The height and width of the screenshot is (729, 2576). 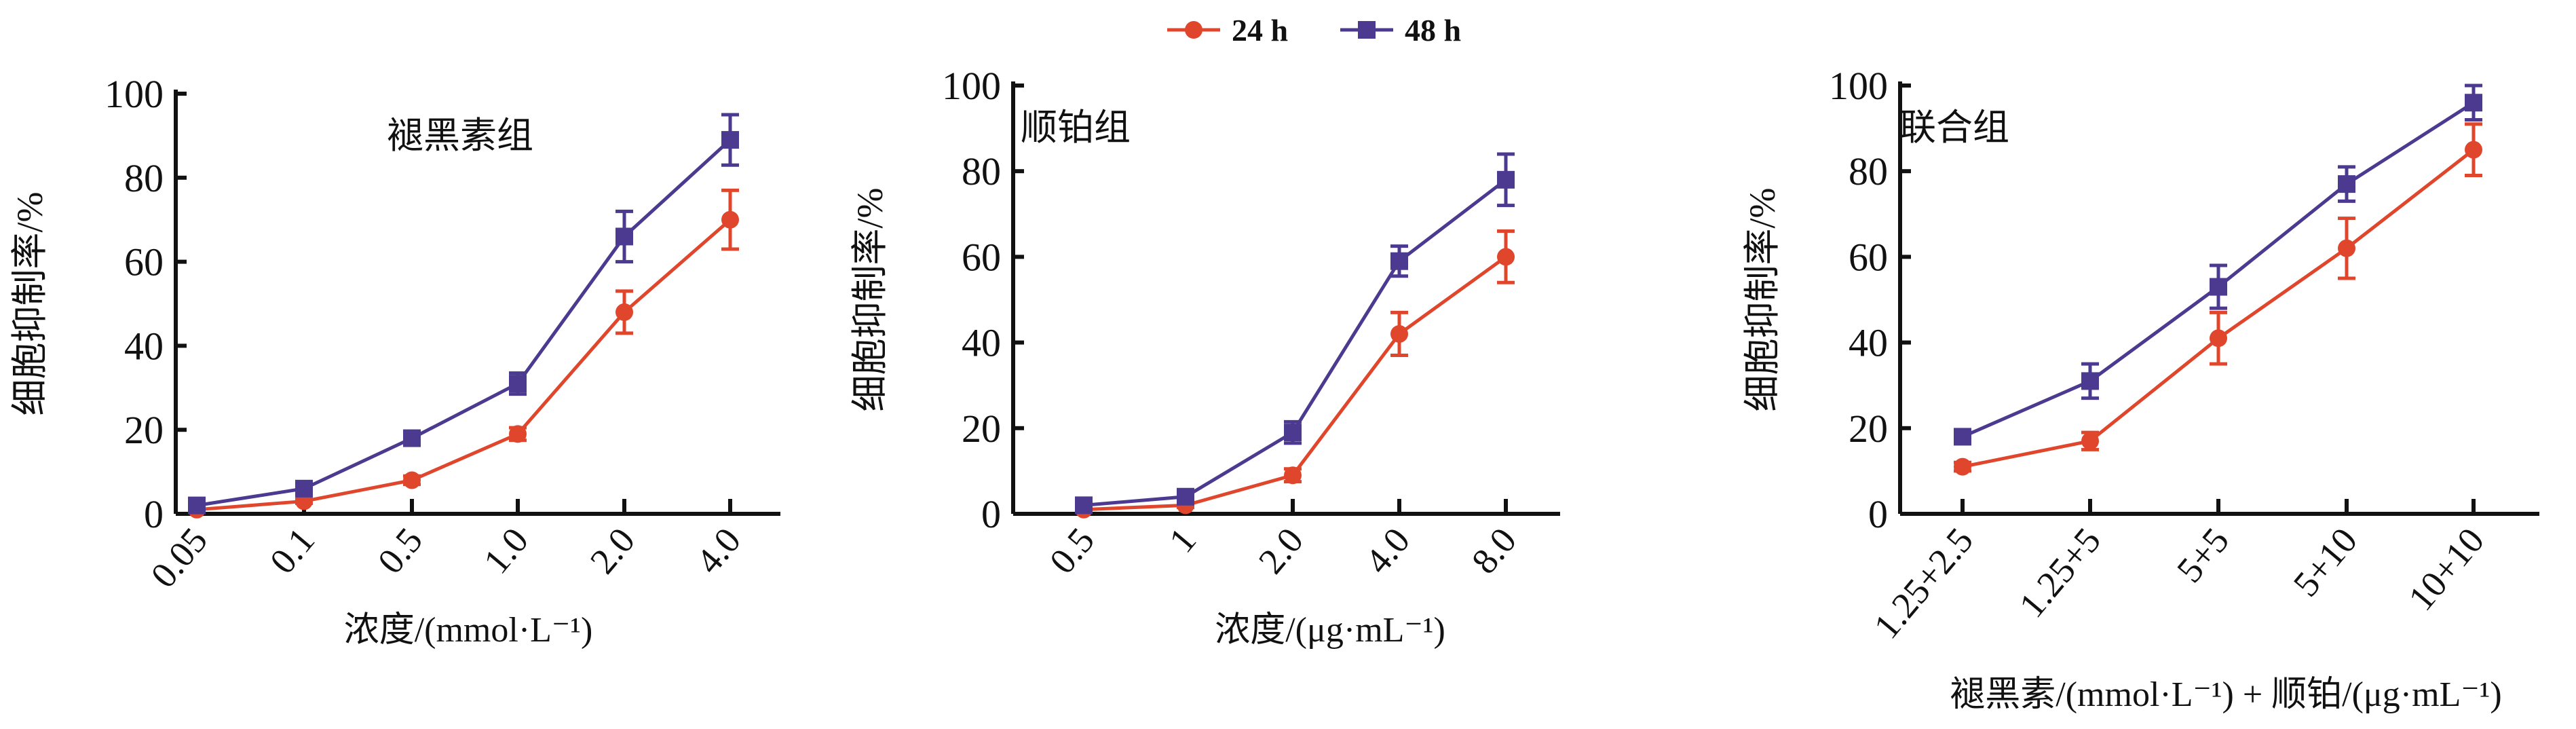 I want to click on x-tick-label: 1.25+2.5, so click(x=1924, y=583).